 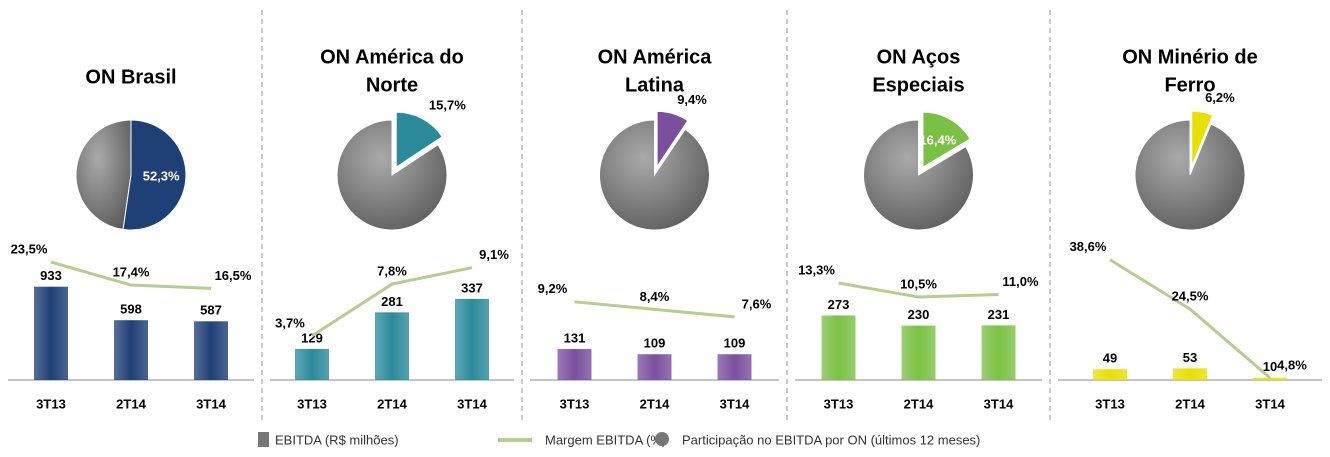 I want to click on bar-label: 273, so click(x=839, y=304).